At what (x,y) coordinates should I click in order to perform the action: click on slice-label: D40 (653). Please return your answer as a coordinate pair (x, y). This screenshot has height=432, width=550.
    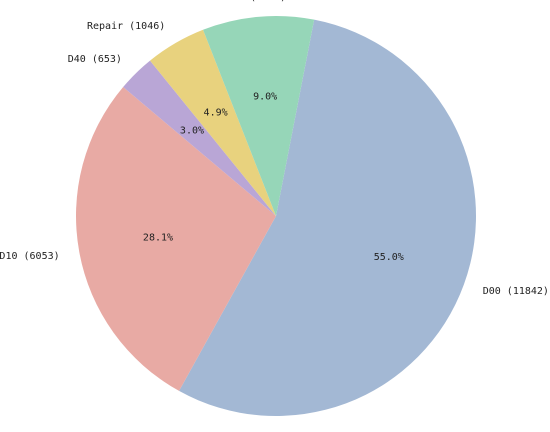
    Looking at the image, I should click on (95, 59).